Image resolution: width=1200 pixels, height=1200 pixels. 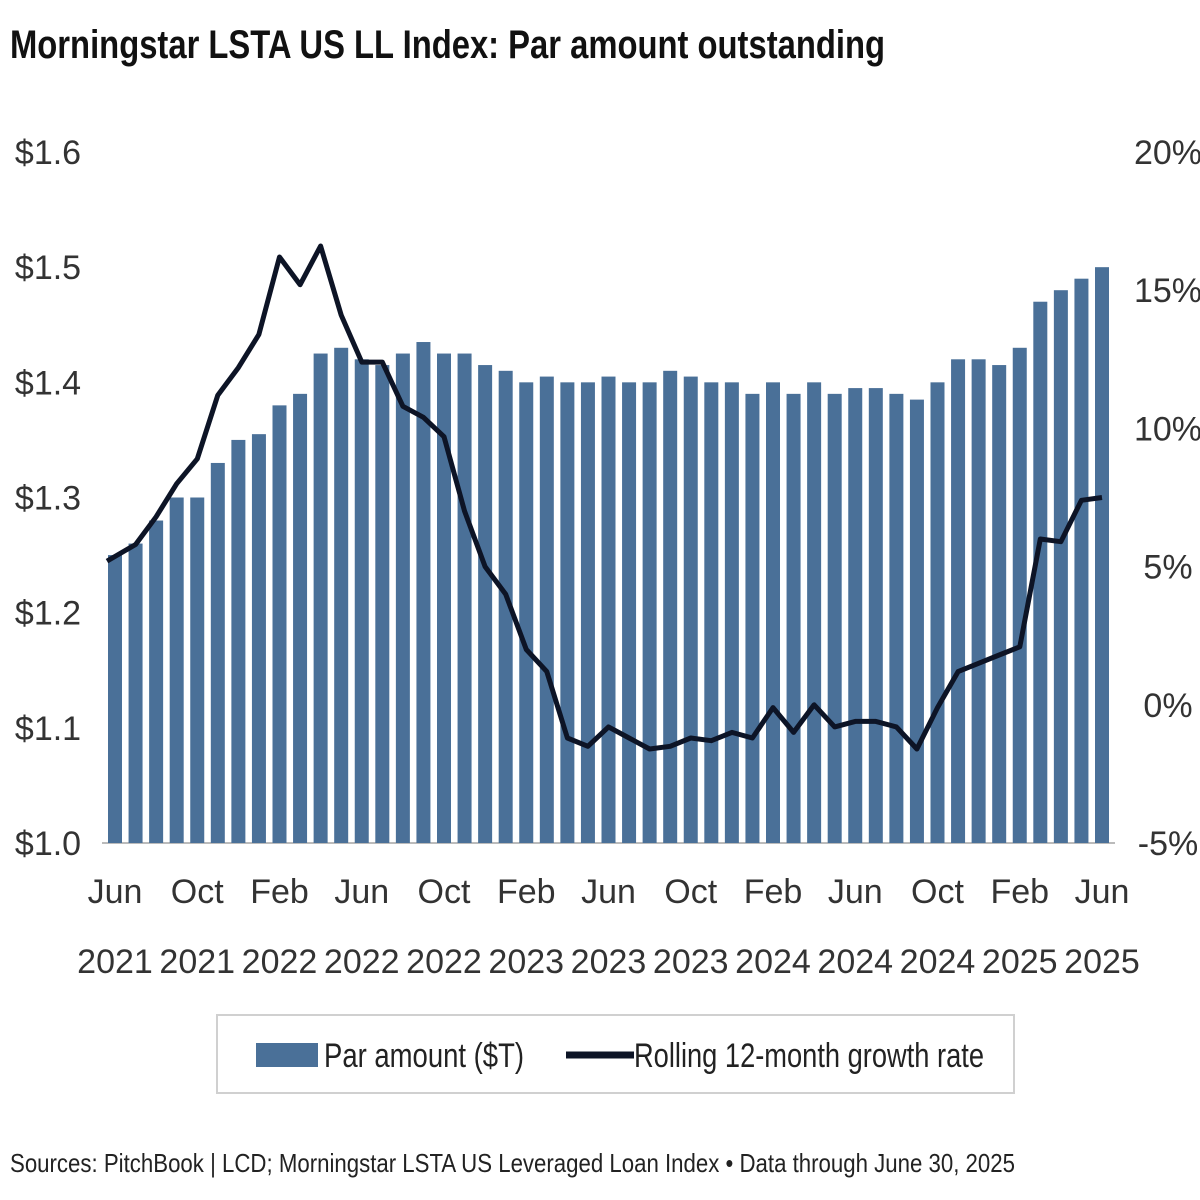 What do you see at coordinates (1167, 429) in the screenshot?
I see `y-right-tick-label: 10%` at bounding box center [1167, 429].